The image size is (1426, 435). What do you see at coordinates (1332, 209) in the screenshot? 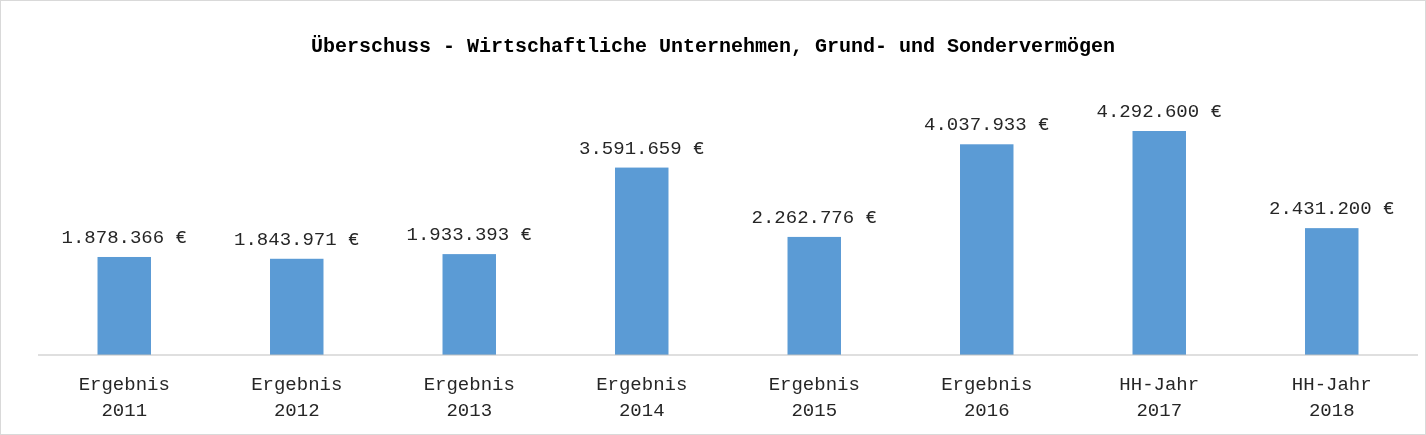
I see `data-label: 2.431.200 €` at bounding box center [1332, 209].